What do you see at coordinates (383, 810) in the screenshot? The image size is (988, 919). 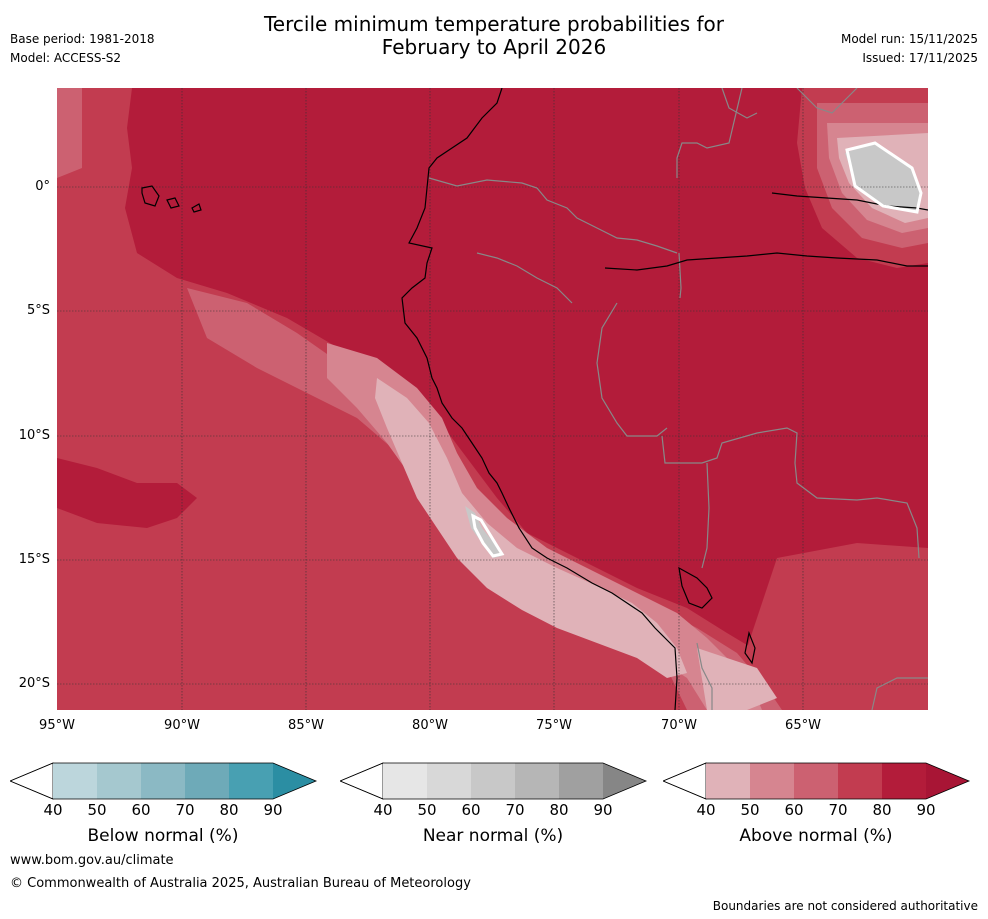 I see `near-tick-40: 40` at bounding box center [383, 810].